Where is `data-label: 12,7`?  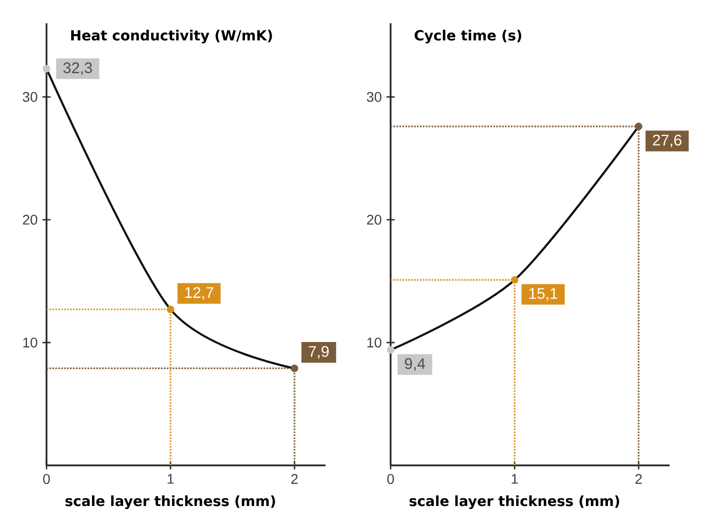 data-label: 12,7 is located at coordinates (199, 293).